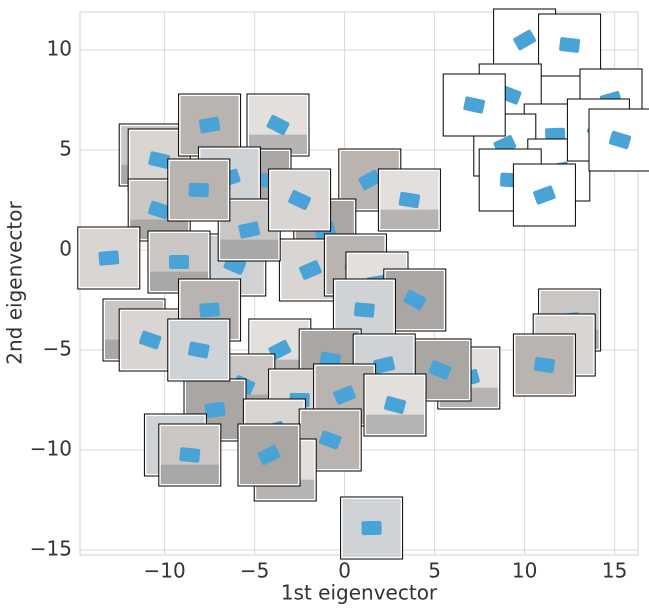 Image resolution: width=649 pixels, height=616 pixels. Describe the element at coordinates (524, 571) in the screenshot. I see `x-tick-label: 10` at that location.